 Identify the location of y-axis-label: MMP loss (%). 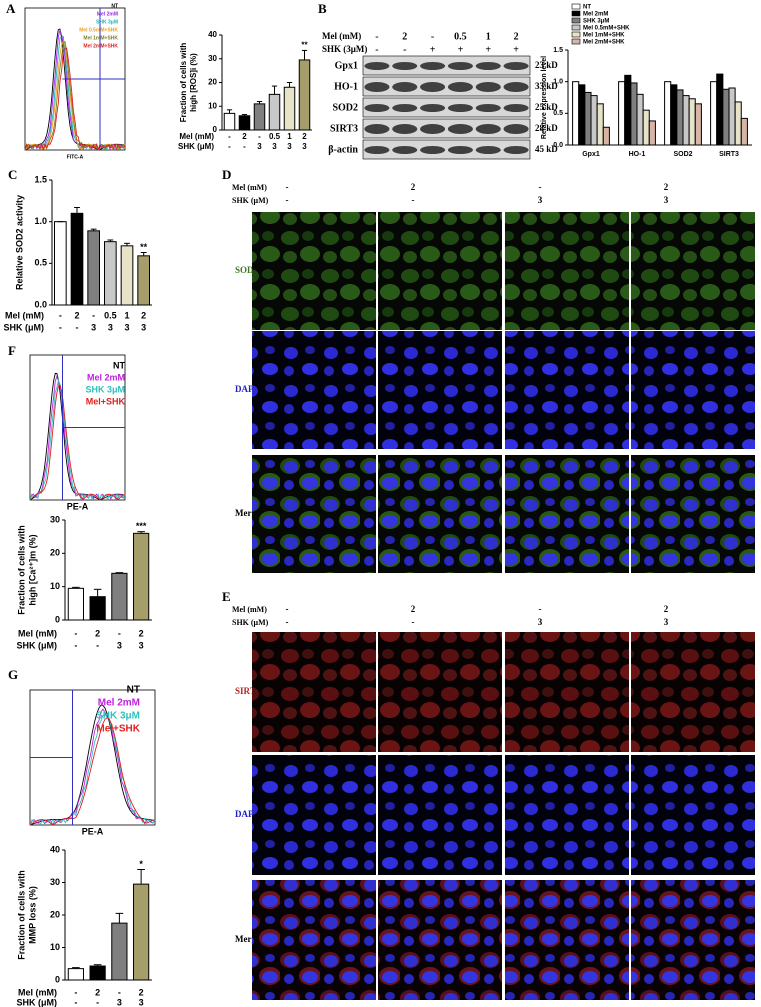
(32, 915).